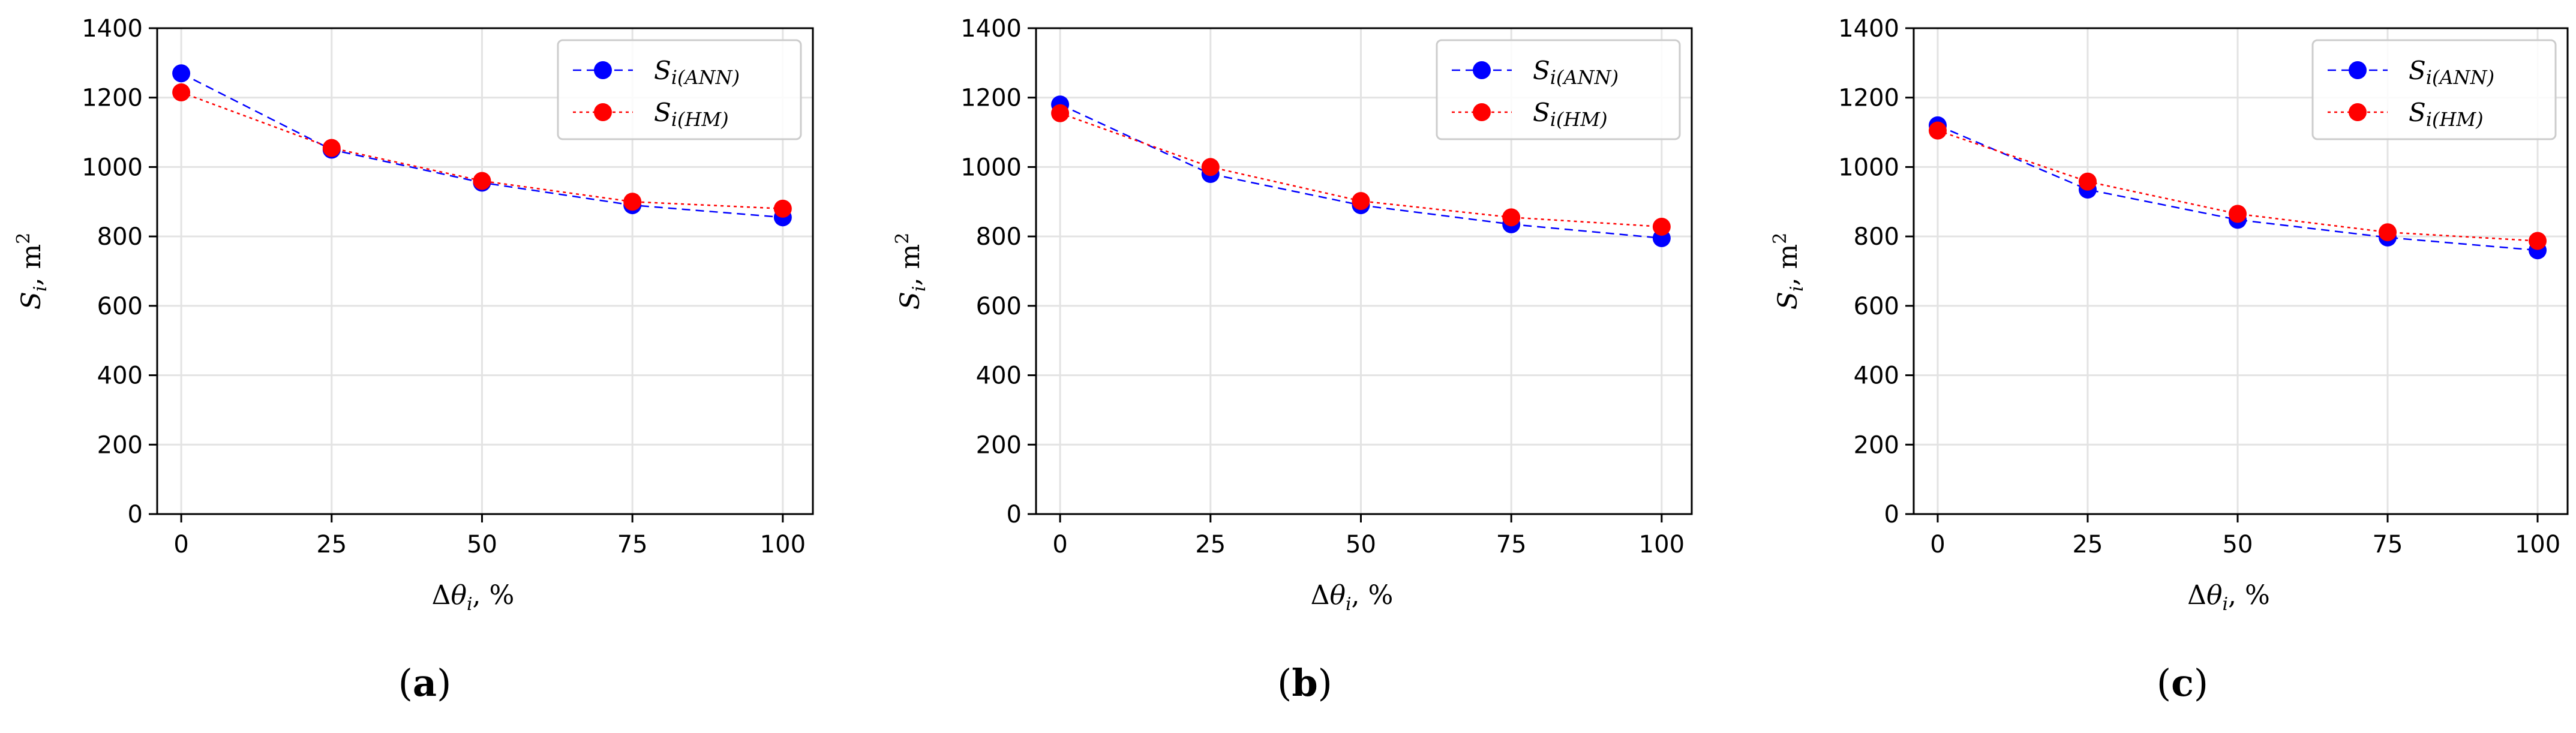 Image resolution: width=2576 pixels, height=733 pixels. Describe the element at coordinates (181, 73) in the screenshot. I see `data-point-ann` at that location.